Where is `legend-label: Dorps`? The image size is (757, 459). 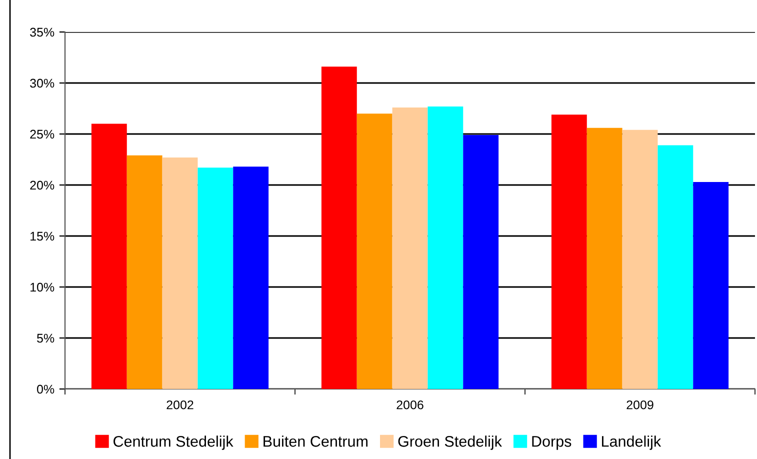
legend-label: Dorps is located at coordinates (552, 443).